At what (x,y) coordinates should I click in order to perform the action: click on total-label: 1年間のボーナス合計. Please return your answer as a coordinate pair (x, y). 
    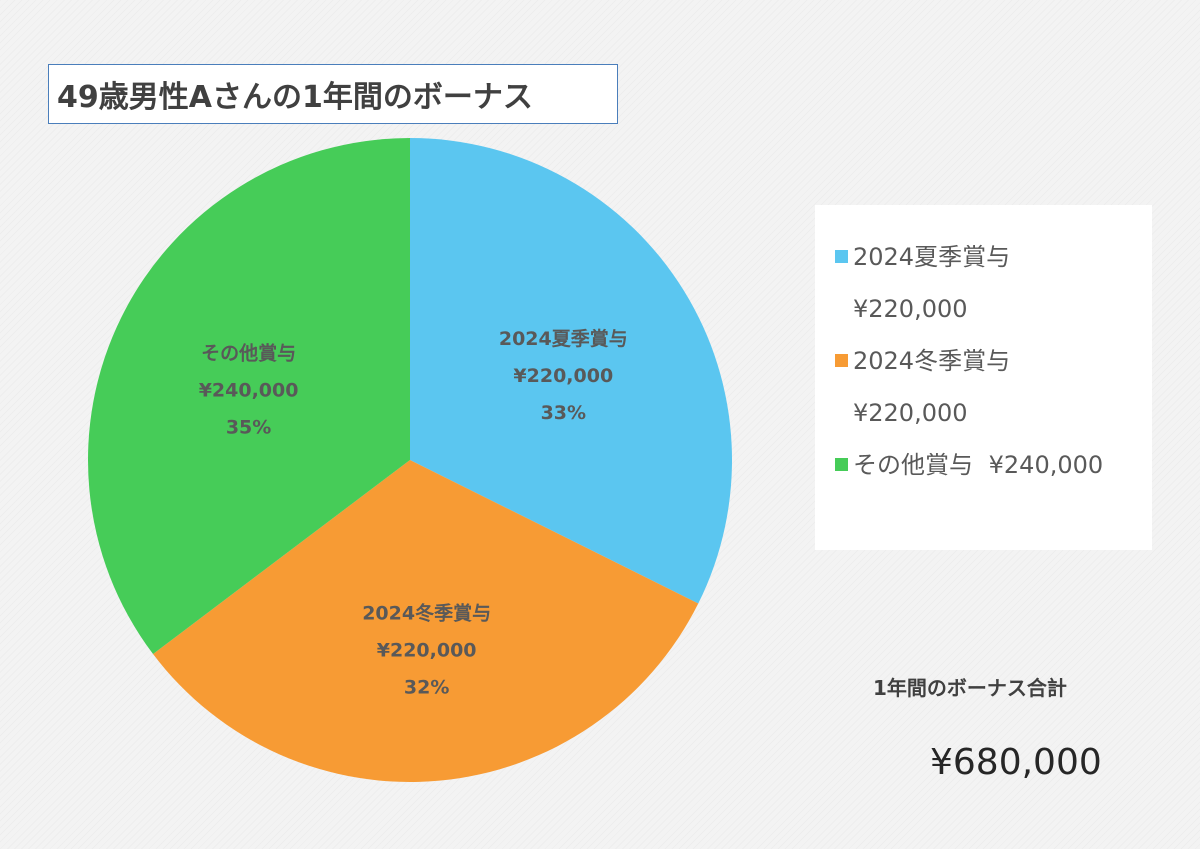
    Looking at the image, I should click on (970, 688).